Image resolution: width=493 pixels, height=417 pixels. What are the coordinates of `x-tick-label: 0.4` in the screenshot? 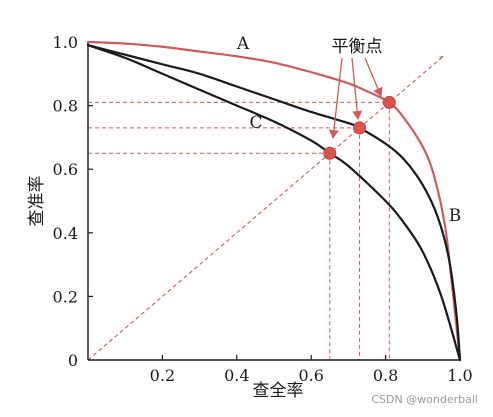 It's located at (236, 375).